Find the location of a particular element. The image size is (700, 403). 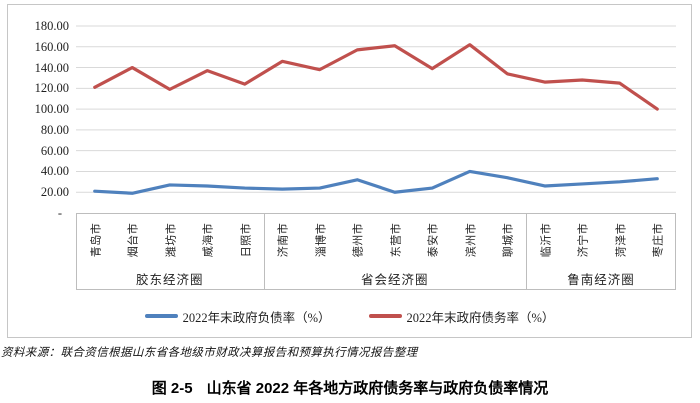

group-label-1: 省会经济圈 is located at coordinates (394, 279).